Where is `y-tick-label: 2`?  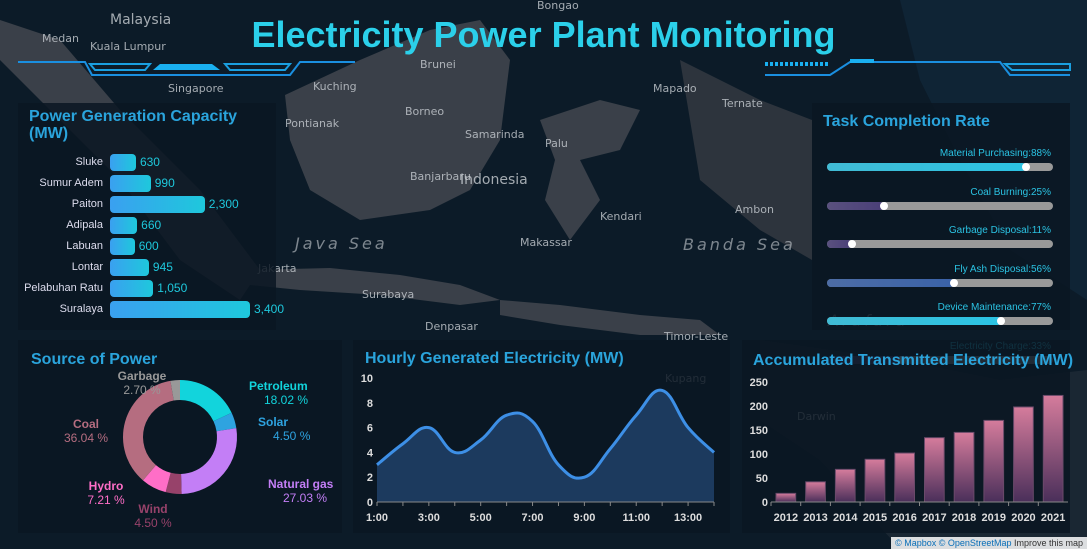
y-tick-label: 2 is located at coordinates (370, 478).